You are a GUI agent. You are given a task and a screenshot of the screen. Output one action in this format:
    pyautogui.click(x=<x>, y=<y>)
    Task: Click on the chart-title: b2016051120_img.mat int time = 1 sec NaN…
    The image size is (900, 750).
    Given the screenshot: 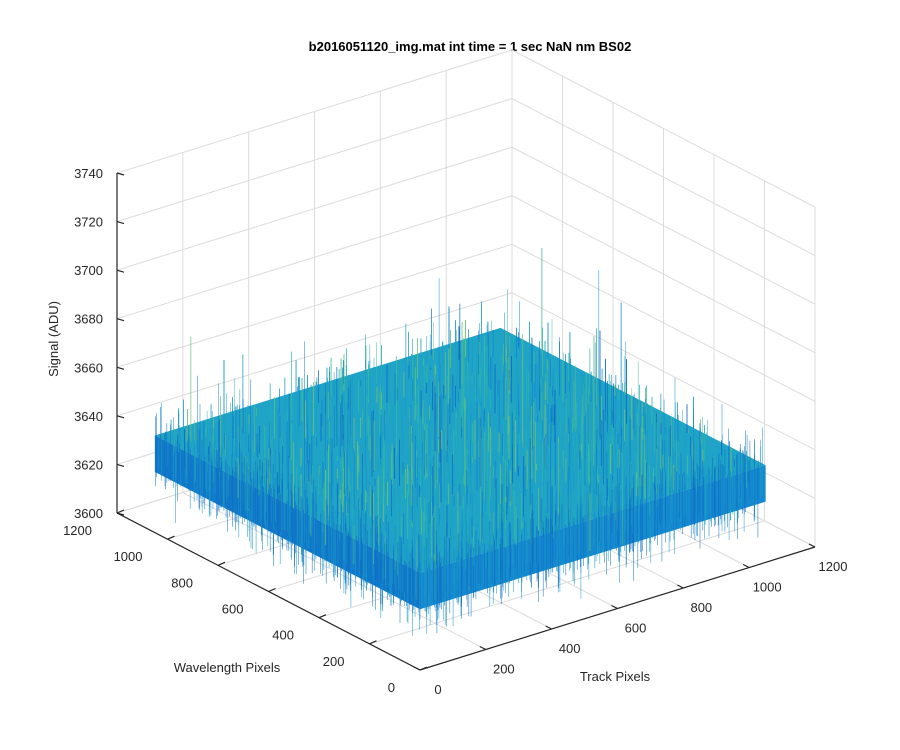 What is the action you would take?
    pyautogui.click(x=470, y=46)
    